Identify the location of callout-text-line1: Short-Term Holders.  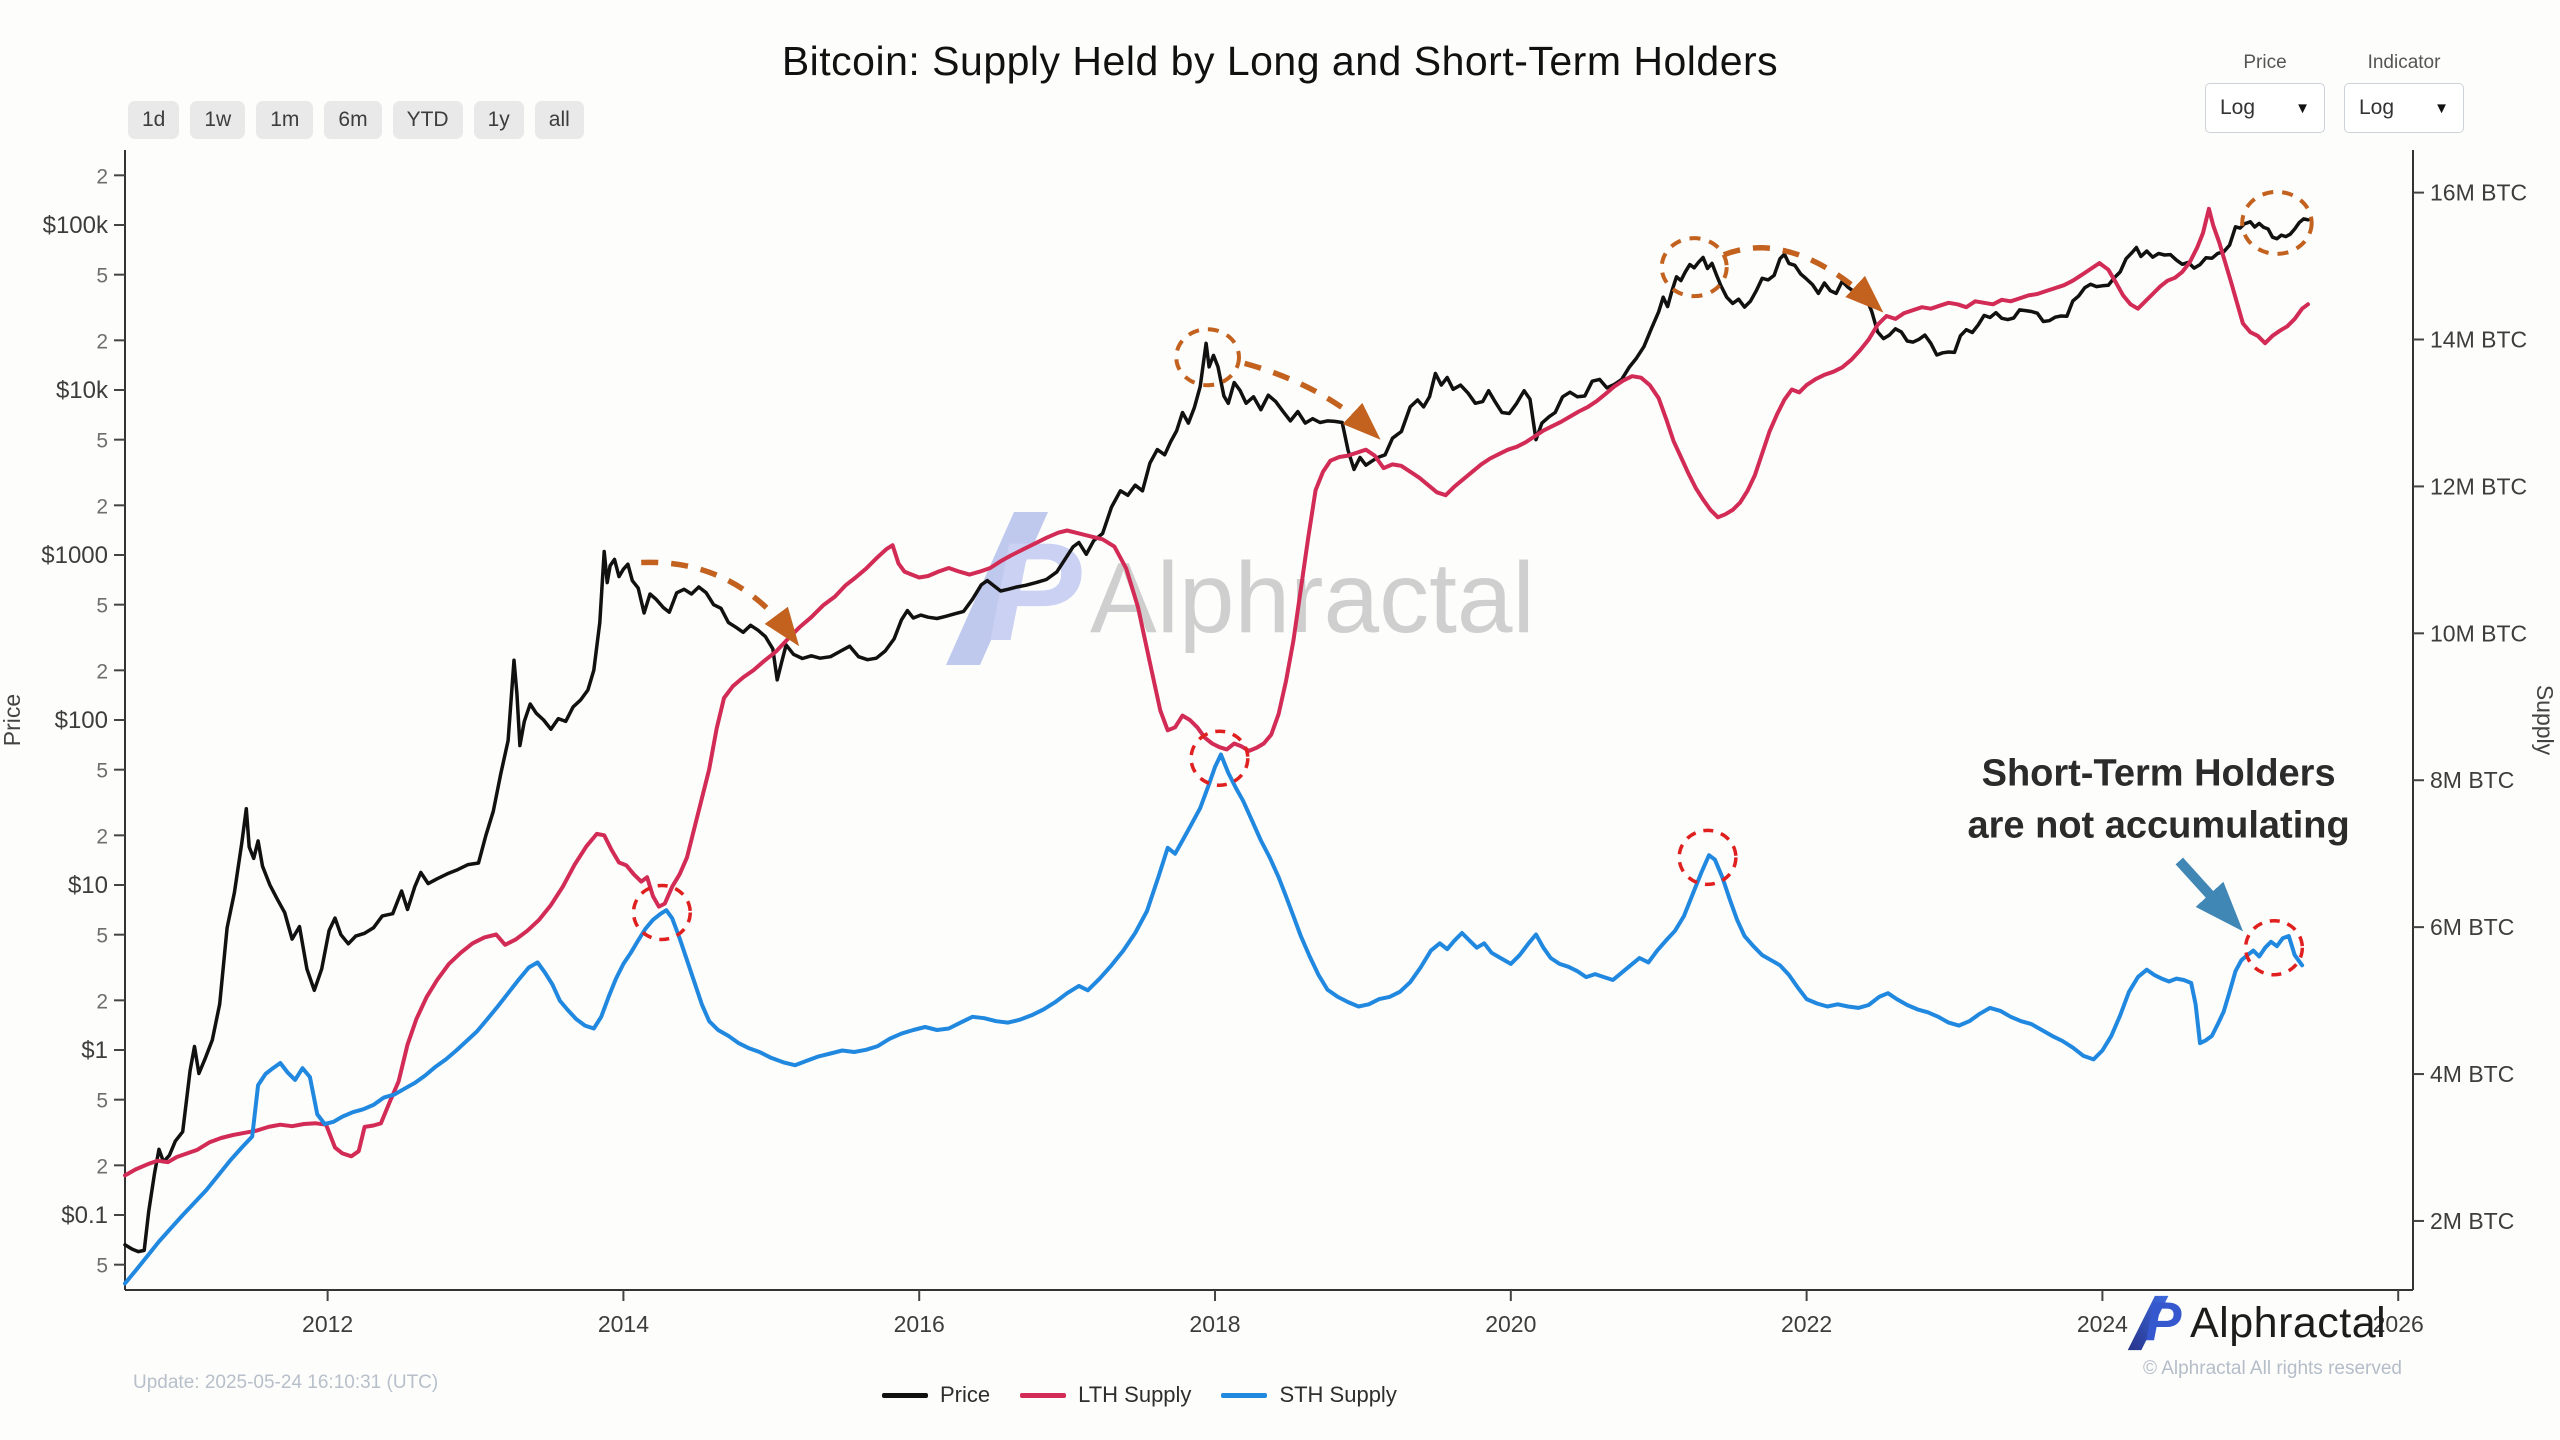
(2159, 773).